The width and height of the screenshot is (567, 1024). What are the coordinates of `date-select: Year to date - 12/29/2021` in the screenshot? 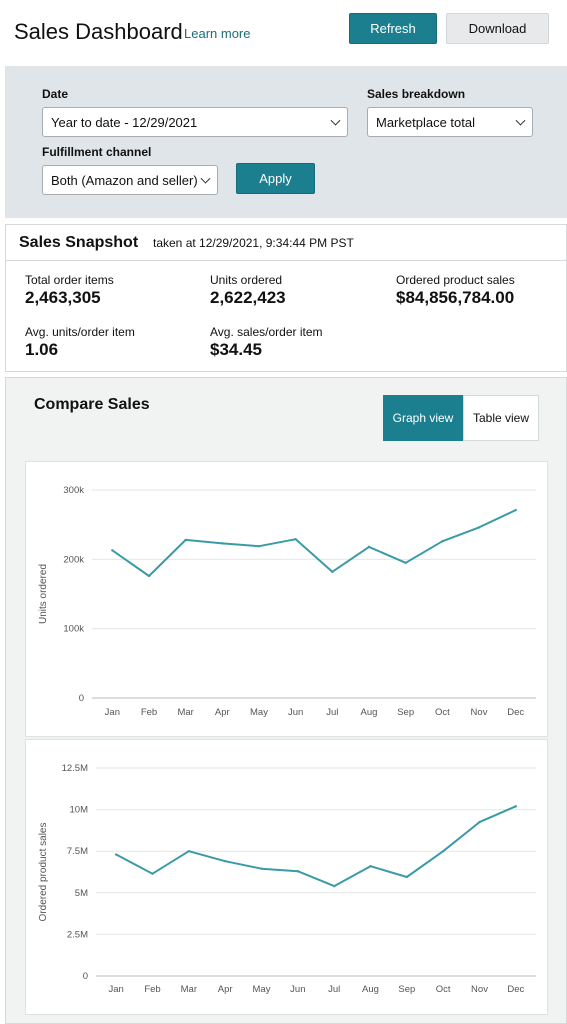 It's located at (195, 122).